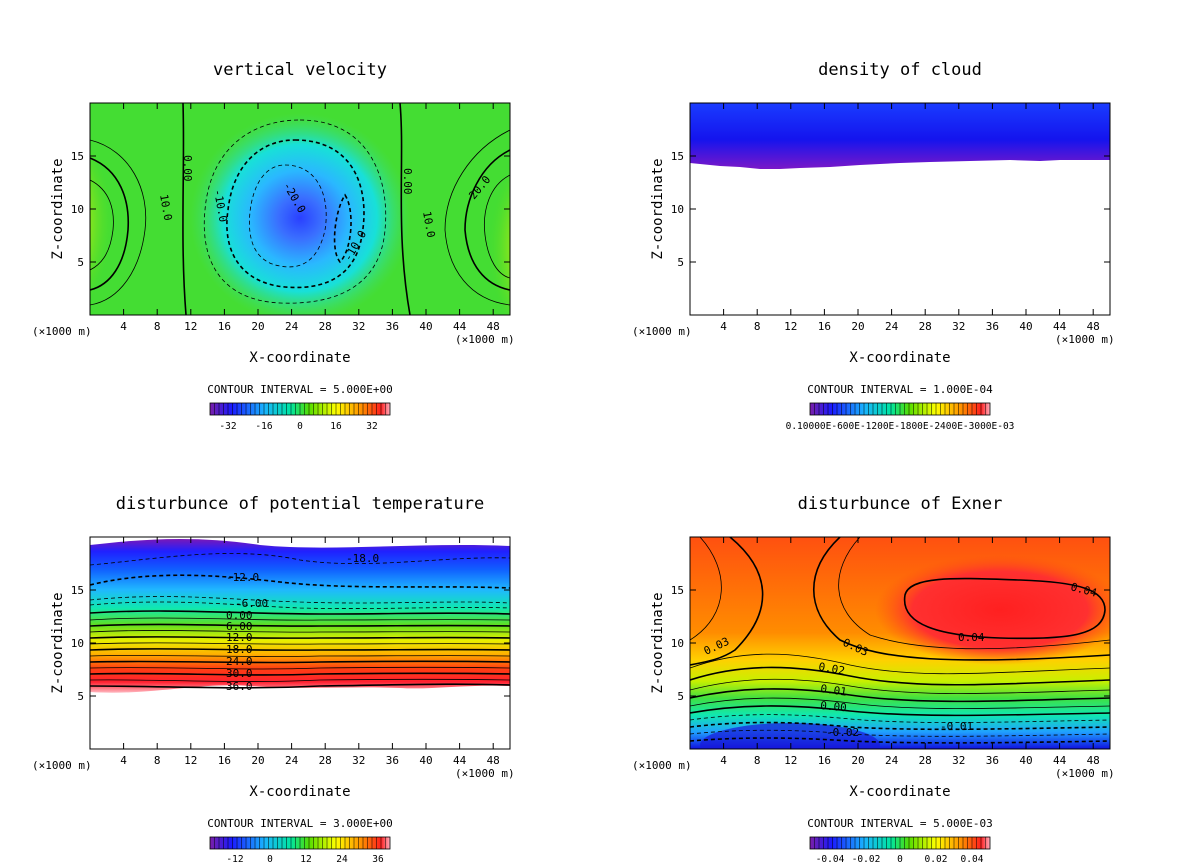 Image resolution: width=1200 pixels, height=868 pixels. Describe the element at coordinates (305, 859) in the screenshot. I see `colorbar-tick: 12` at that location.